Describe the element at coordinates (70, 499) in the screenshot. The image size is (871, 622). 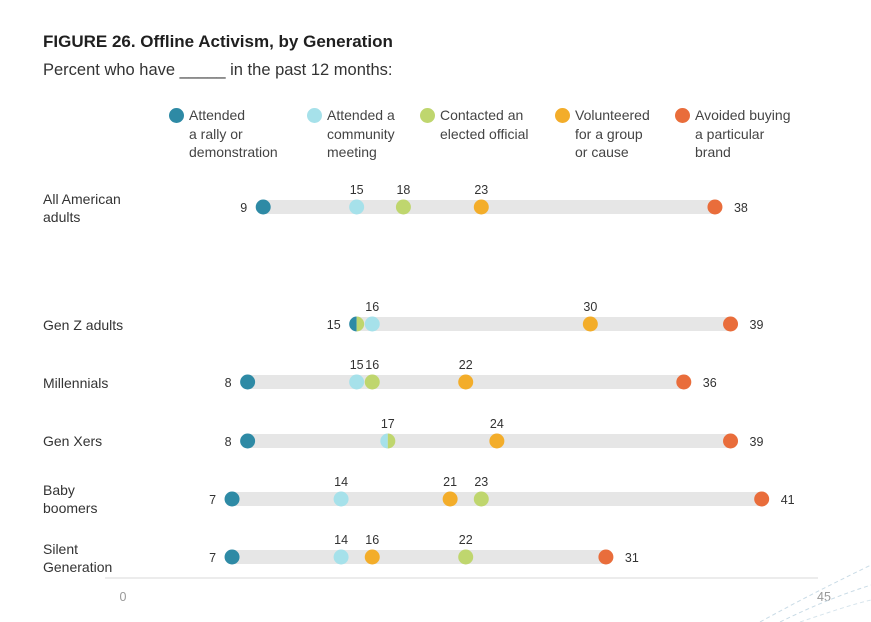
I see `row-label-baby-boomers: Baby boomers` at that location.